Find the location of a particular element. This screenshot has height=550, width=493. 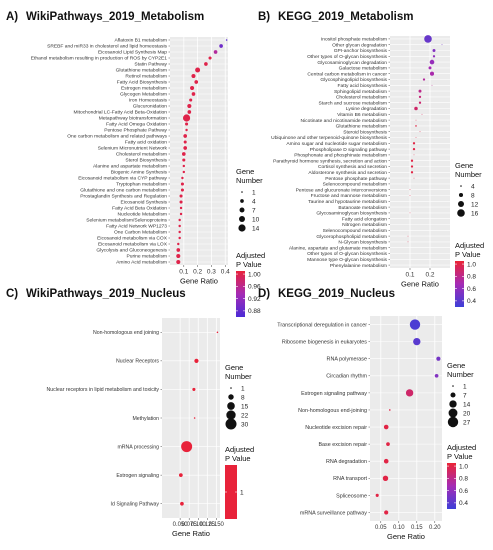

category-label: Base excision repair is located at coordinates (342, 445).